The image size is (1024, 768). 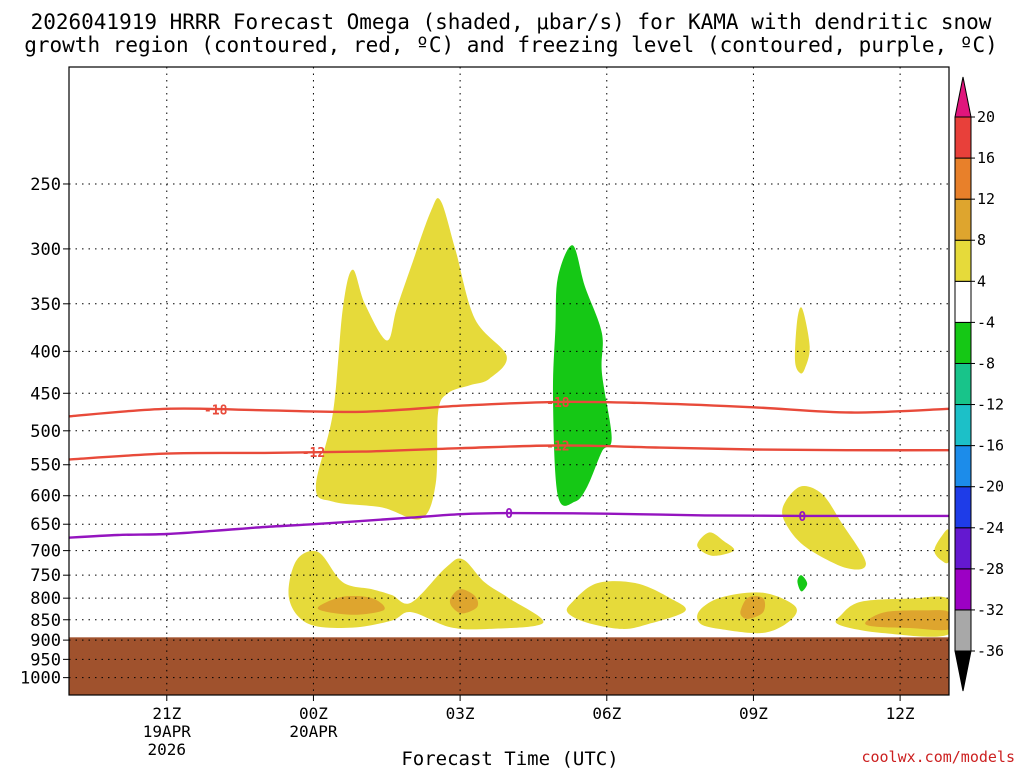 What do you see at coordinates (45, 599) in the screenshot?
I see `y-tick-label-11: 800` at bounding box center [45, 599].